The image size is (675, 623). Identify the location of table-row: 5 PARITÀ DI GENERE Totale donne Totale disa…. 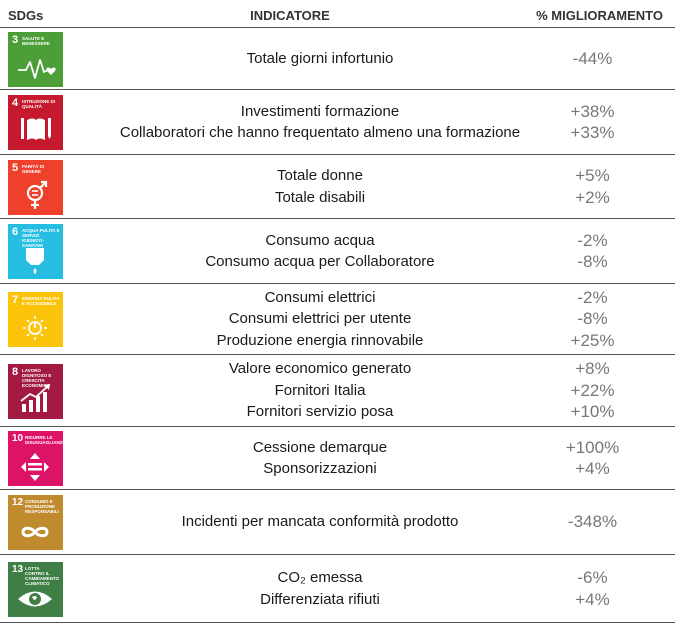
(337, 187).